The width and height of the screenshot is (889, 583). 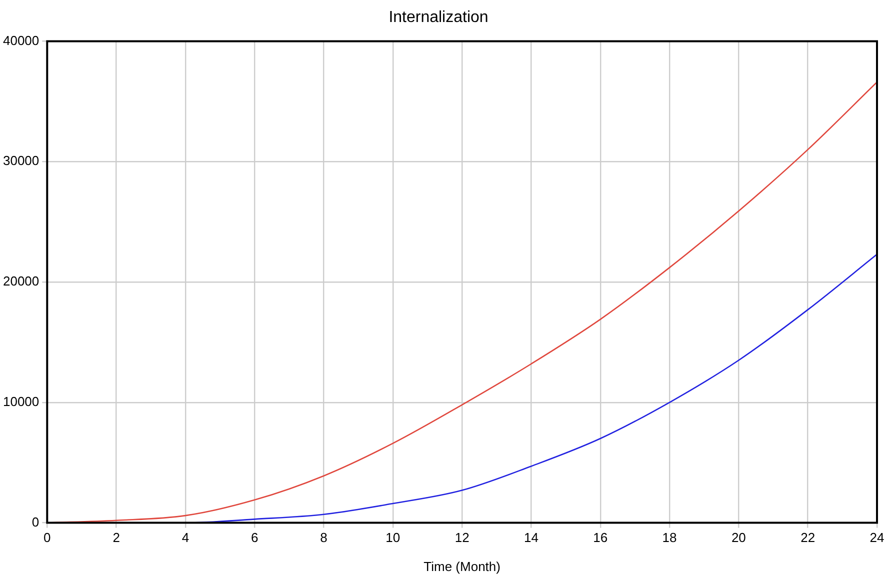 What do you see at coordinates (877, 538) in the screenshot?
I see `x-tick-label: 24` at bounding box center [877, 538].